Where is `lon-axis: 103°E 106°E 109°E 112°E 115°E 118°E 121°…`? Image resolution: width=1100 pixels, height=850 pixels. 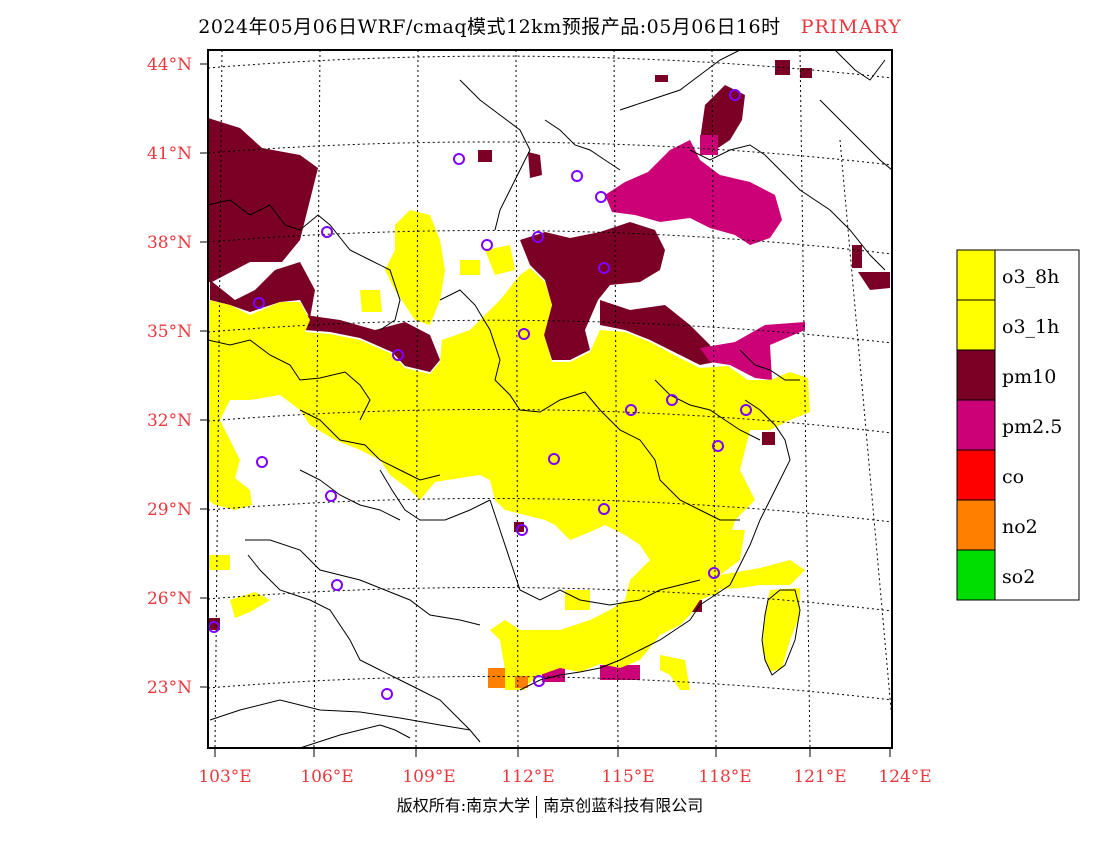 lon-axis: 103°E 106°E 109°E 112°E 115°E 118°E 121°… is located at coordinates (565, 767).